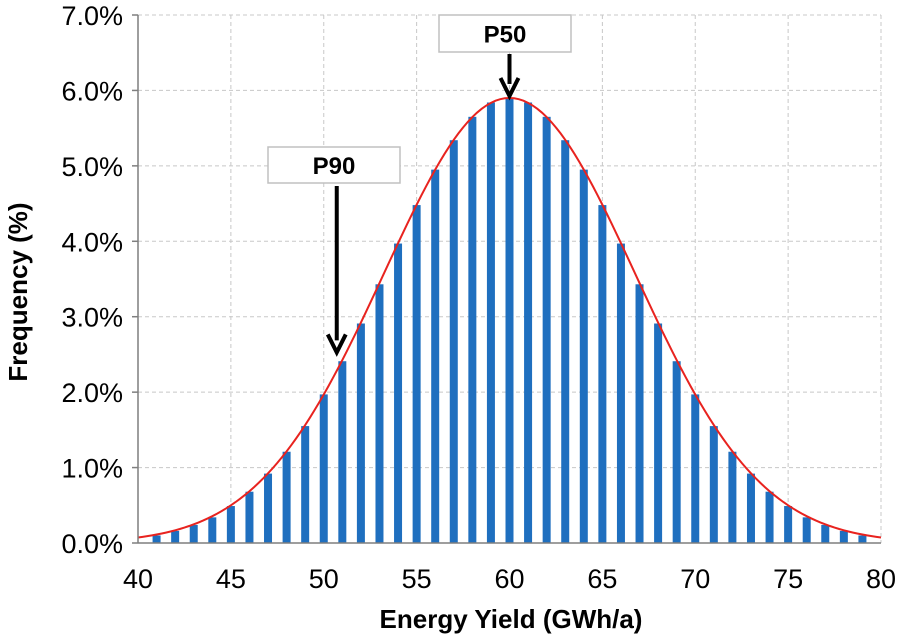 The width and height of the screenshot is (900, 639). What do you see at coordinates (138, 579) in the screenshot?
I see `x-tick-label: 40` at bounding box center [138, 579].